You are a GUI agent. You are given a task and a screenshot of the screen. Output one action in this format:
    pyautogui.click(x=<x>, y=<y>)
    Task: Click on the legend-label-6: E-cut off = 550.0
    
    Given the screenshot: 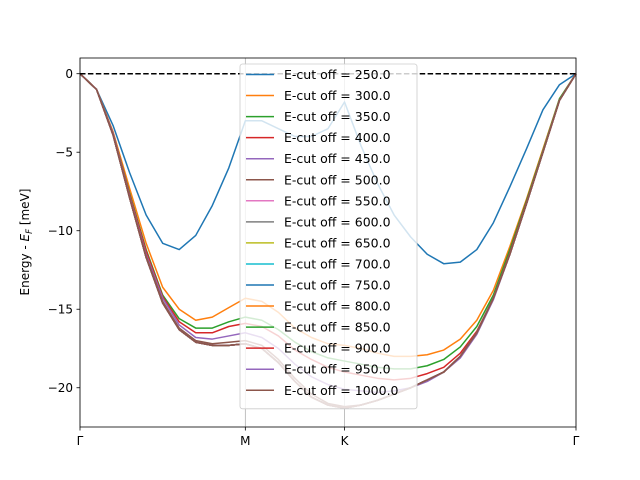 What is the action you would take?
    pyautogui.click(x=337, y=200)
    